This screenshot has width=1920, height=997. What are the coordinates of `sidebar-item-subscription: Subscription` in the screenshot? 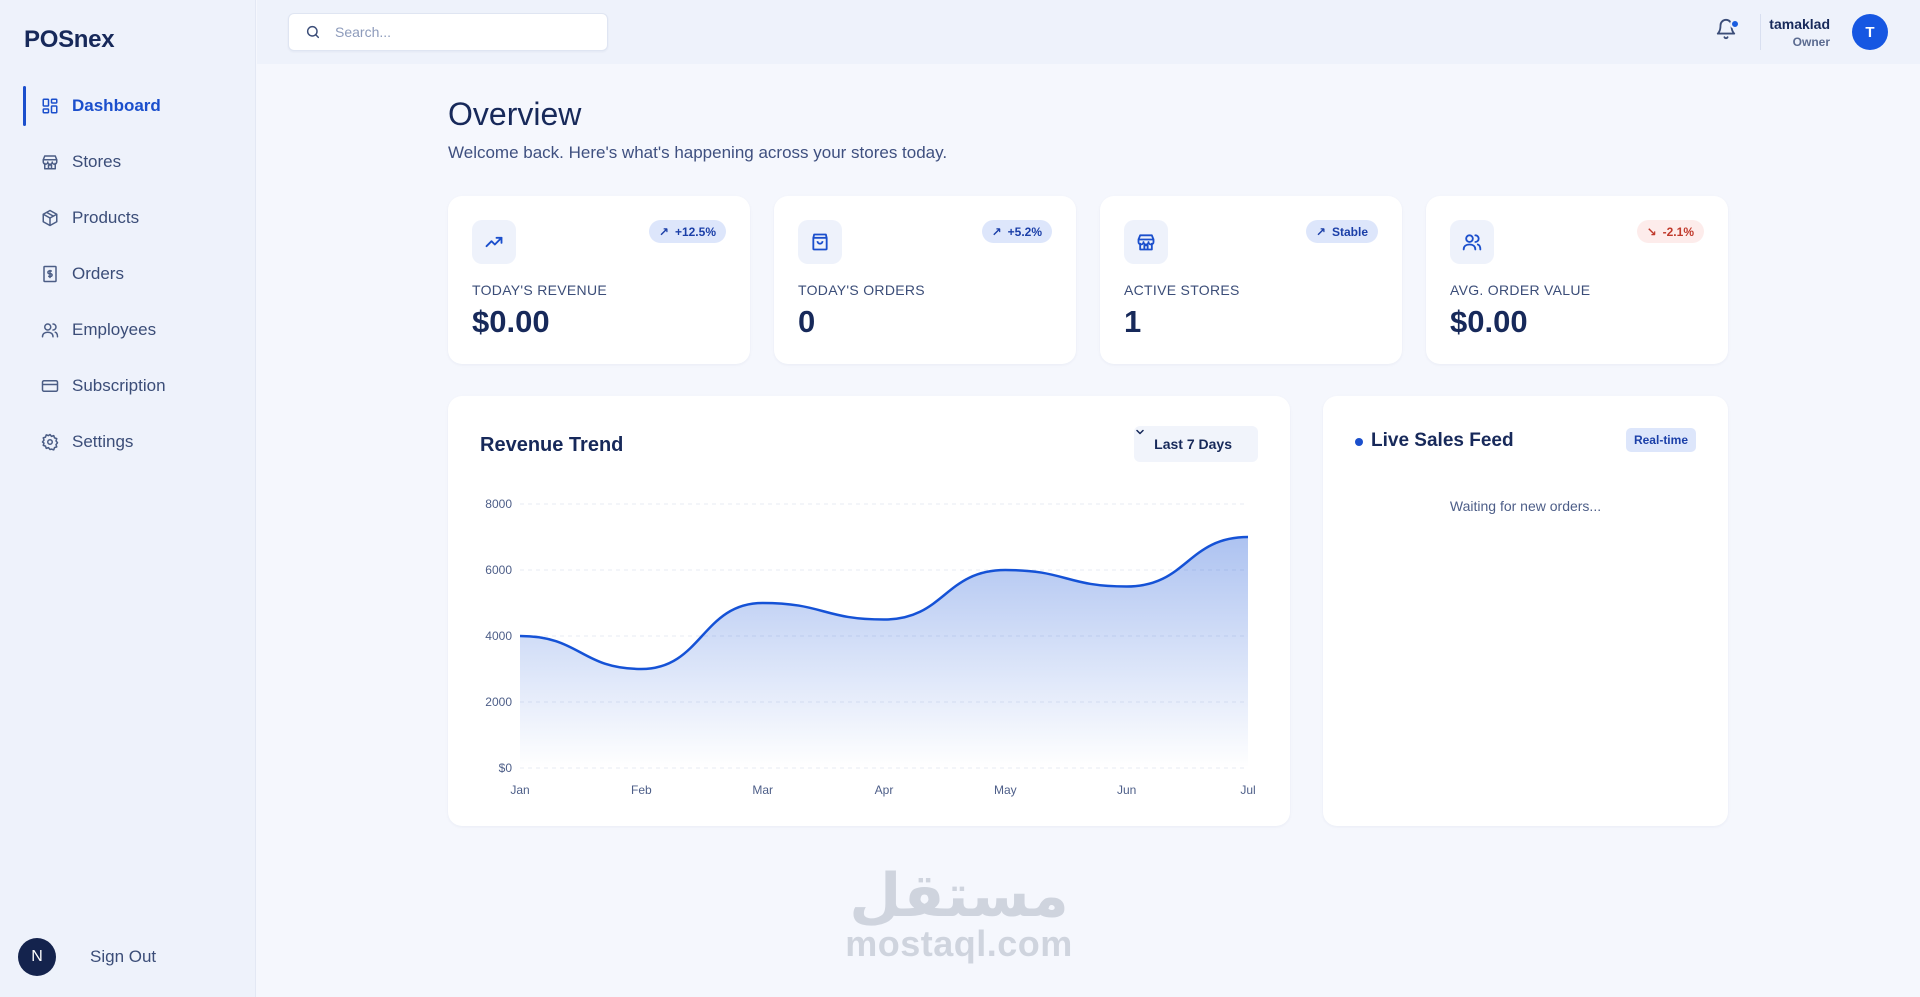 It's located at (128, 386).